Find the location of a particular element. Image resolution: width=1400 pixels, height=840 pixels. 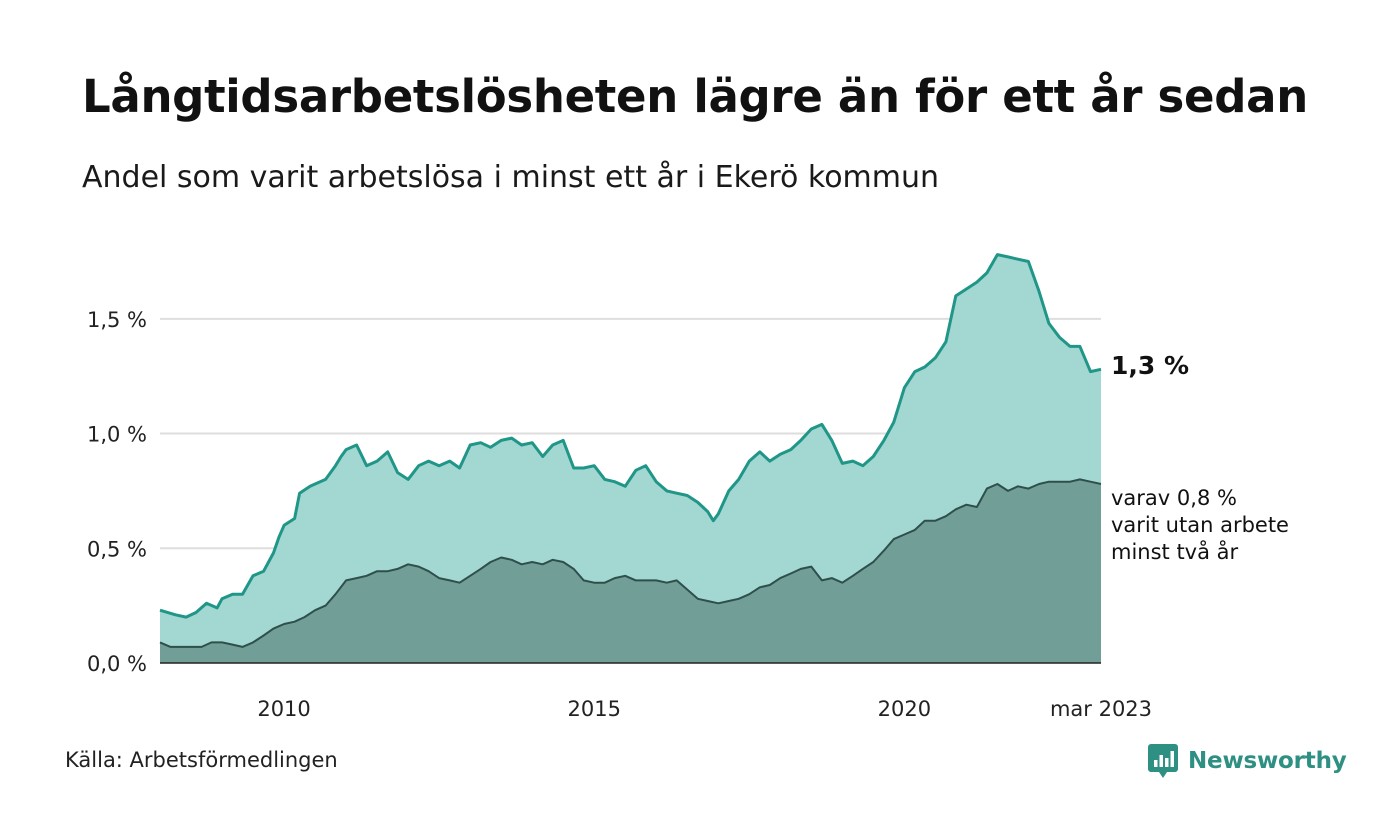

series-twoyear-line is located at coordinates (630, 563).